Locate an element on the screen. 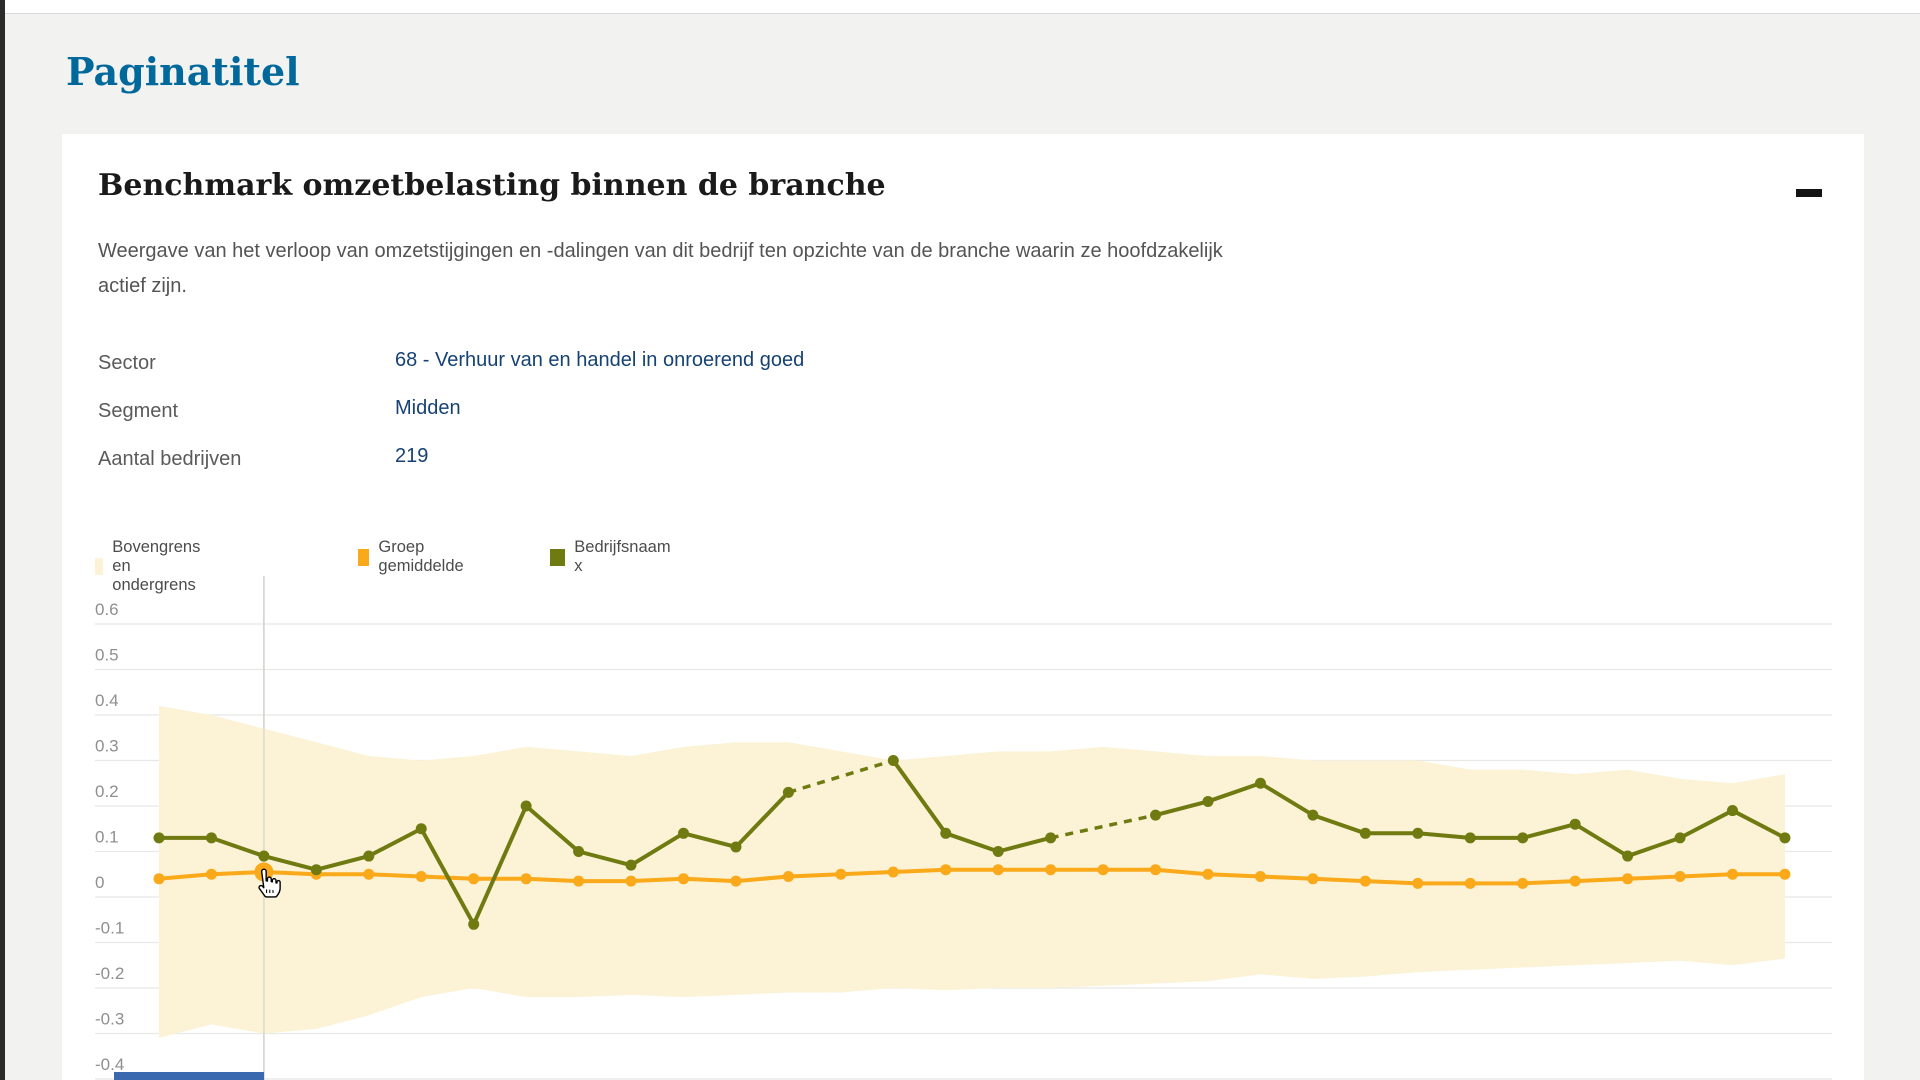  y-tick-label: 0.2 is located at coordinates (107, 791).